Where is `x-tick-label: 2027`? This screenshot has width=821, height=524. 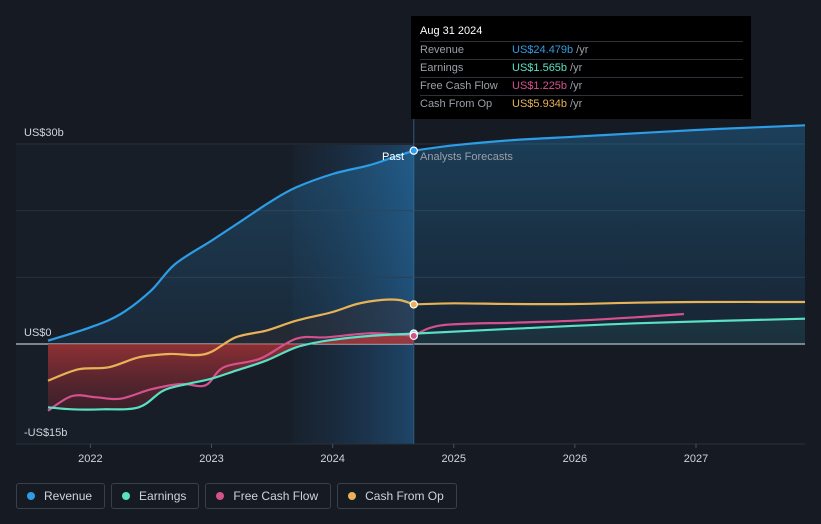
x-tick-label: 2027 is located at coordinates (696, 459).